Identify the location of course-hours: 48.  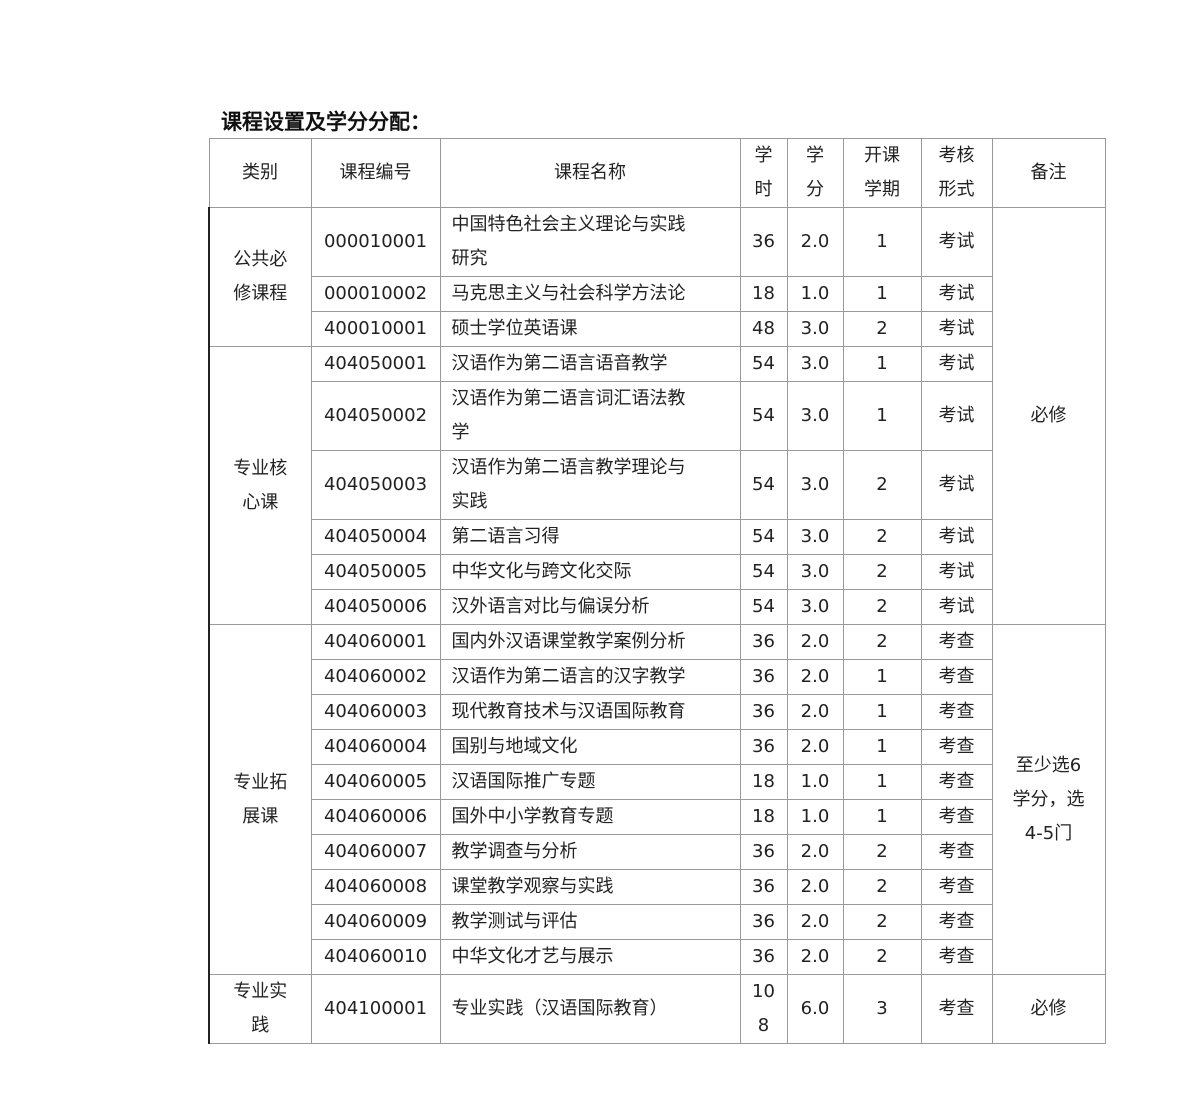
(763, 329).